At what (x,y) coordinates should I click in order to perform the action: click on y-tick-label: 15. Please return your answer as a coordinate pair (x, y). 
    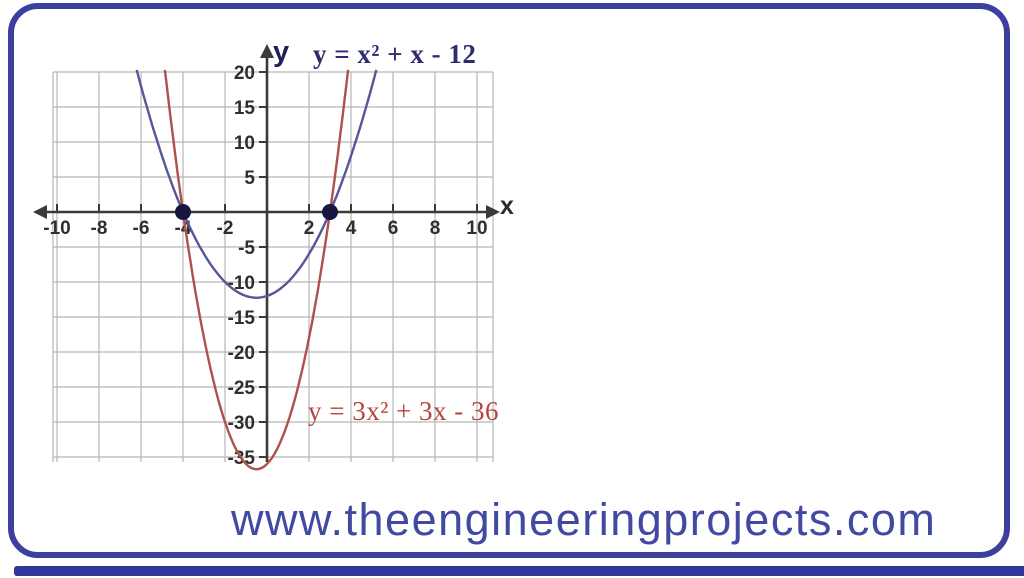
    Looking at the image, I should click on (245, 108).